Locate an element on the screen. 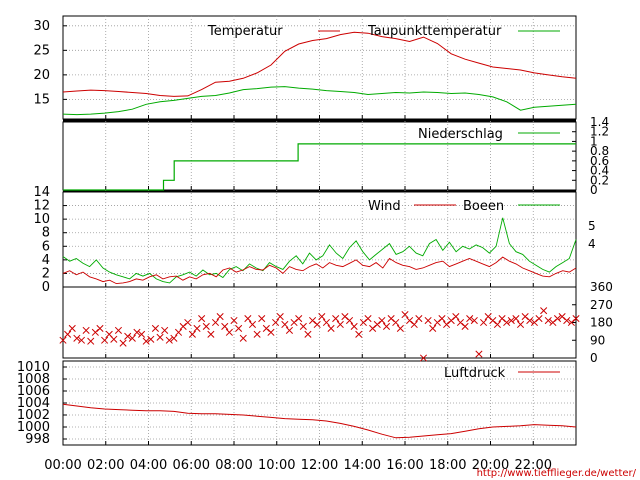  source-url: http://www.tiefflieger.de/wetter/ is located at coordinates (557, 473).